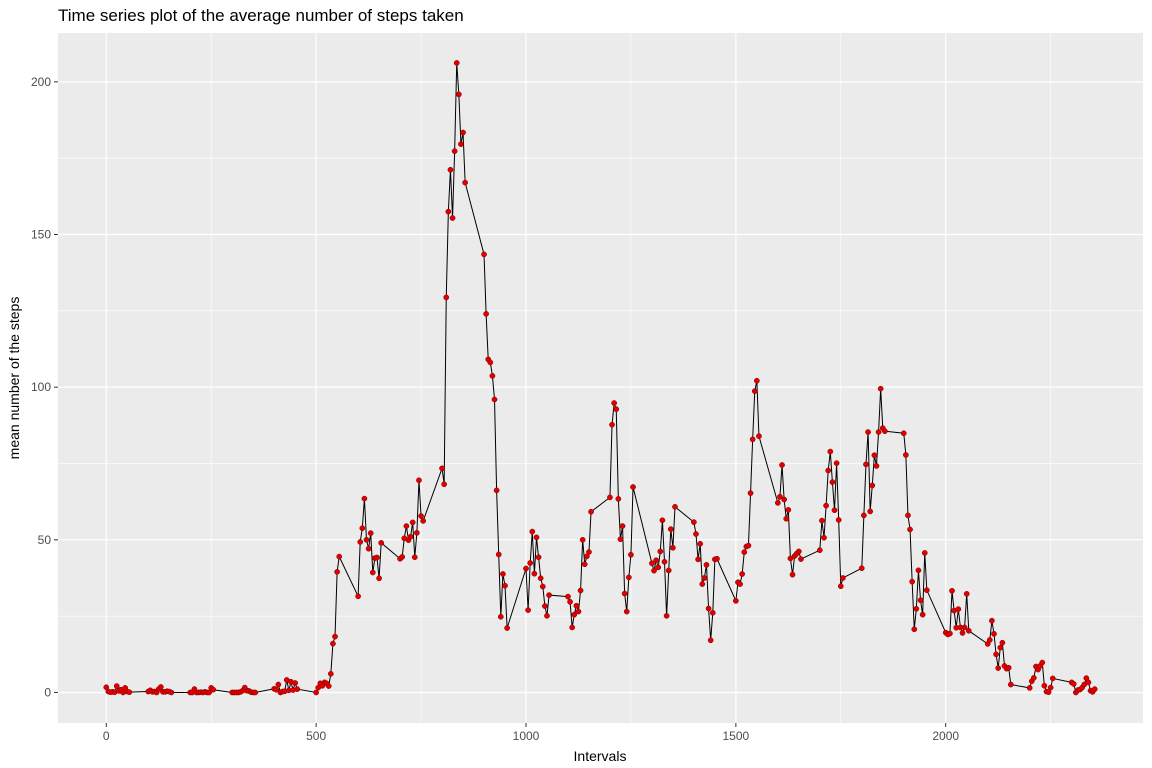  I want to click on x-axis: 0 500 1000 1500 2000, so click(531, 733).